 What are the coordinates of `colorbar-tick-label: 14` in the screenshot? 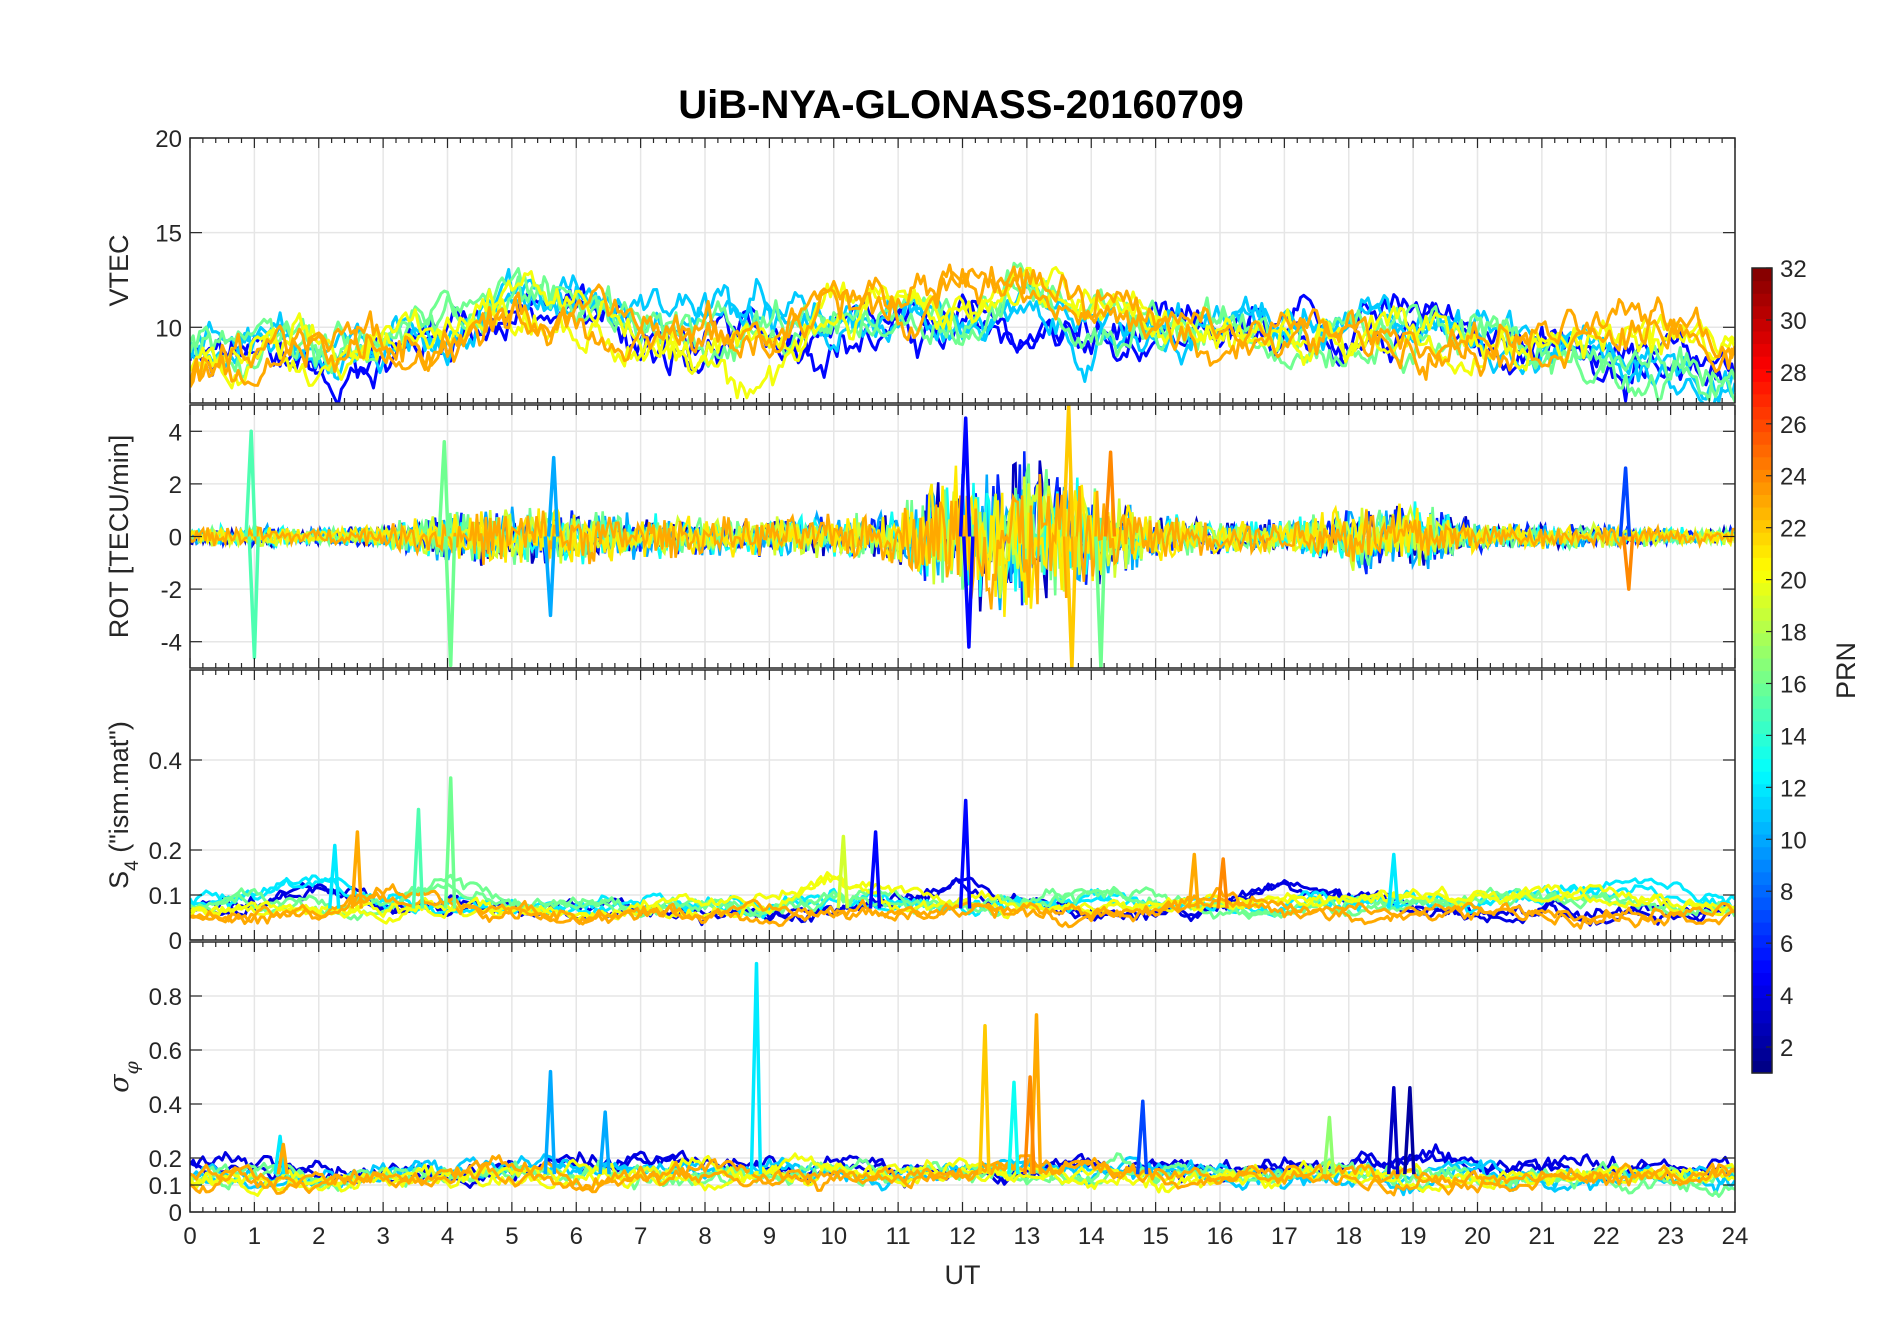 It's located at (1793, 736).